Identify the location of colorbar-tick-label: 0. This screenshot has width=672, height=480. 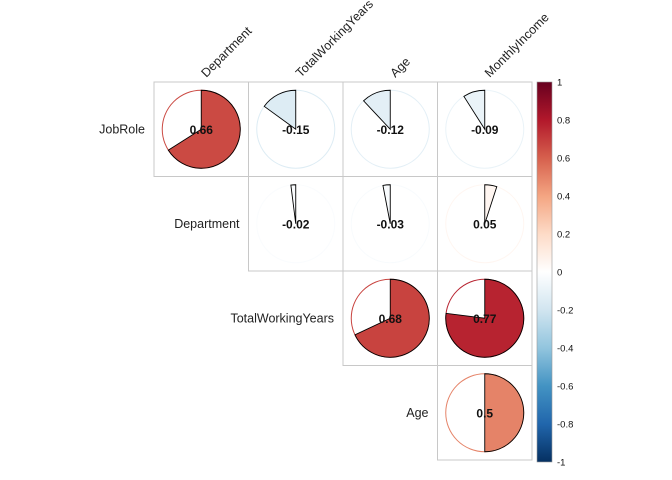
(559, 273).